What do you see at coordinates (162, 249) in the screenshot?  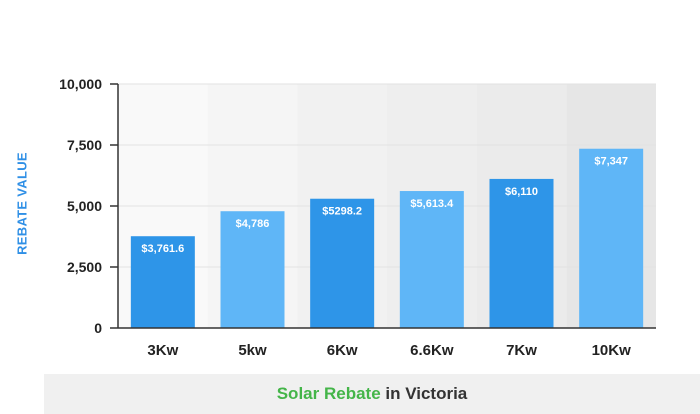 I see `data-label: $3,761.6` at bounding box center [162, 249].